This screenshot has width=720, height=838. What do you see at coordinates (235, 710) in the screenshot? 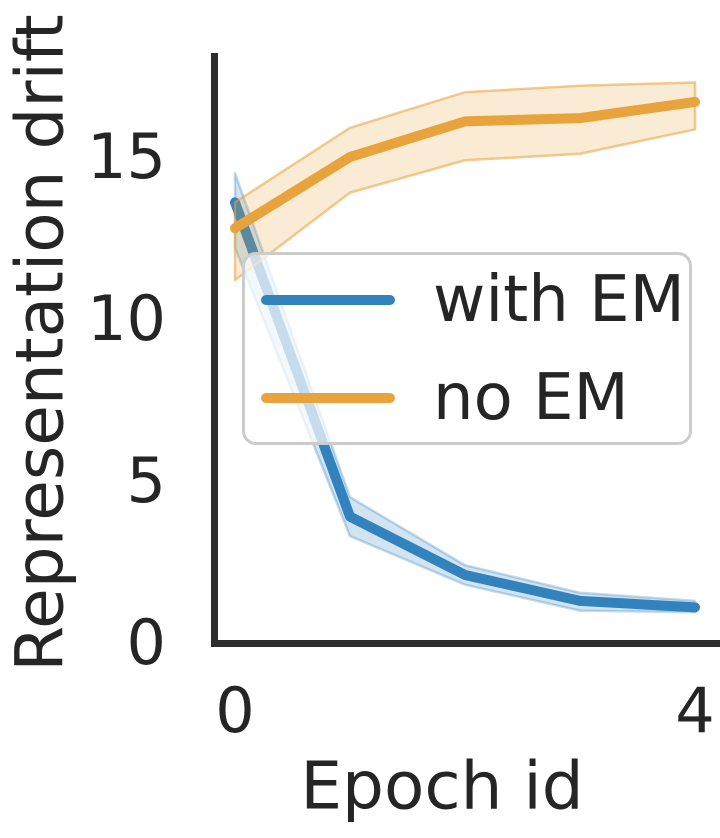
I see `x-tick-label-0: 0` at bounding box center [235, 710].